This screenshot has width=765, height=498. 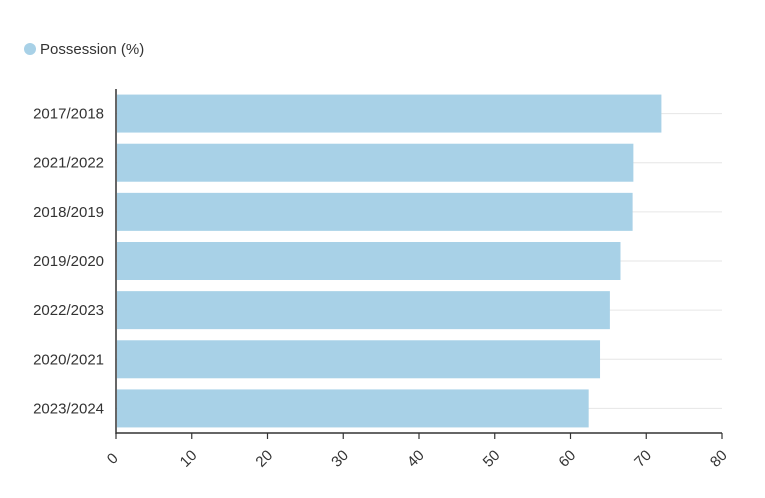 What do you see at coordinates (340, 459) in the screenshot?
I see `x-tick-label: 30` at bounding box center [340, 459].